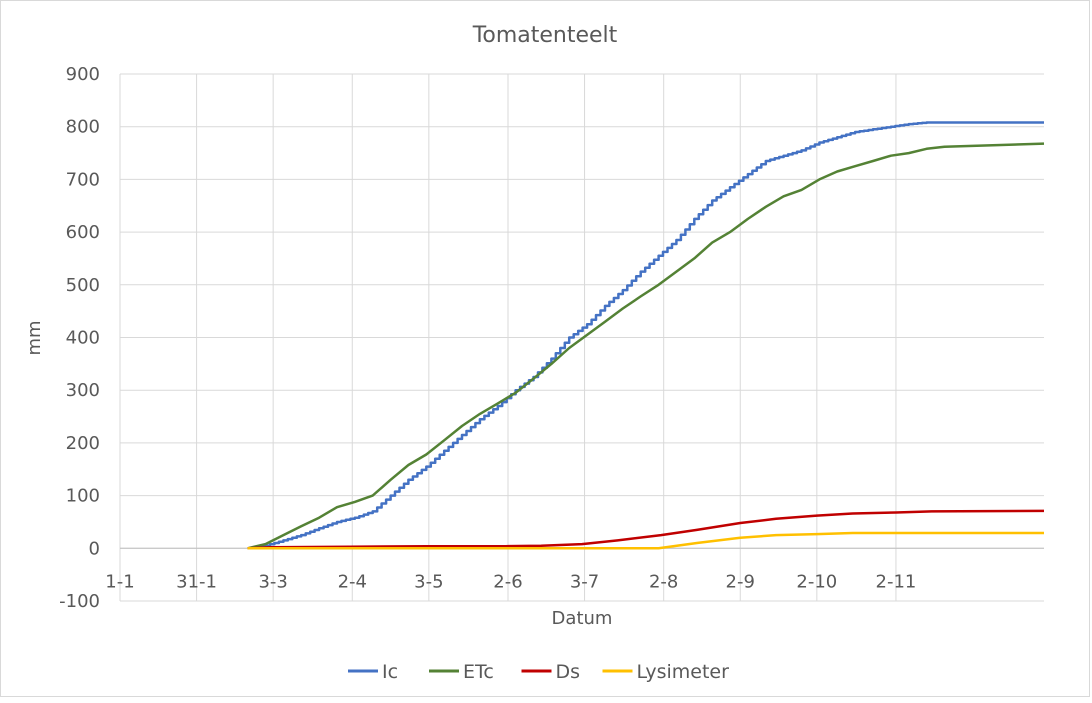 The width and height of the screenshot is (1092, 703). I want to click on y-tick-label: 600, so click(83, 232).